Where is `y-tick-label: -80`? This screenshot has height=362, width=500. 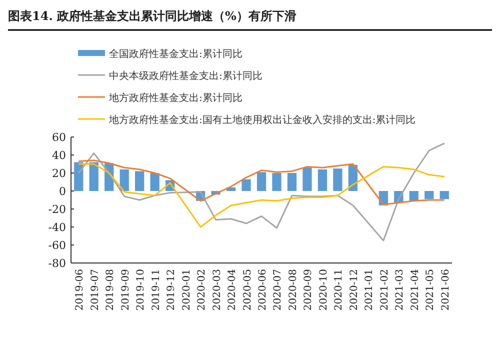 y-tick-label: -80 is located at coordinates (57, 263).